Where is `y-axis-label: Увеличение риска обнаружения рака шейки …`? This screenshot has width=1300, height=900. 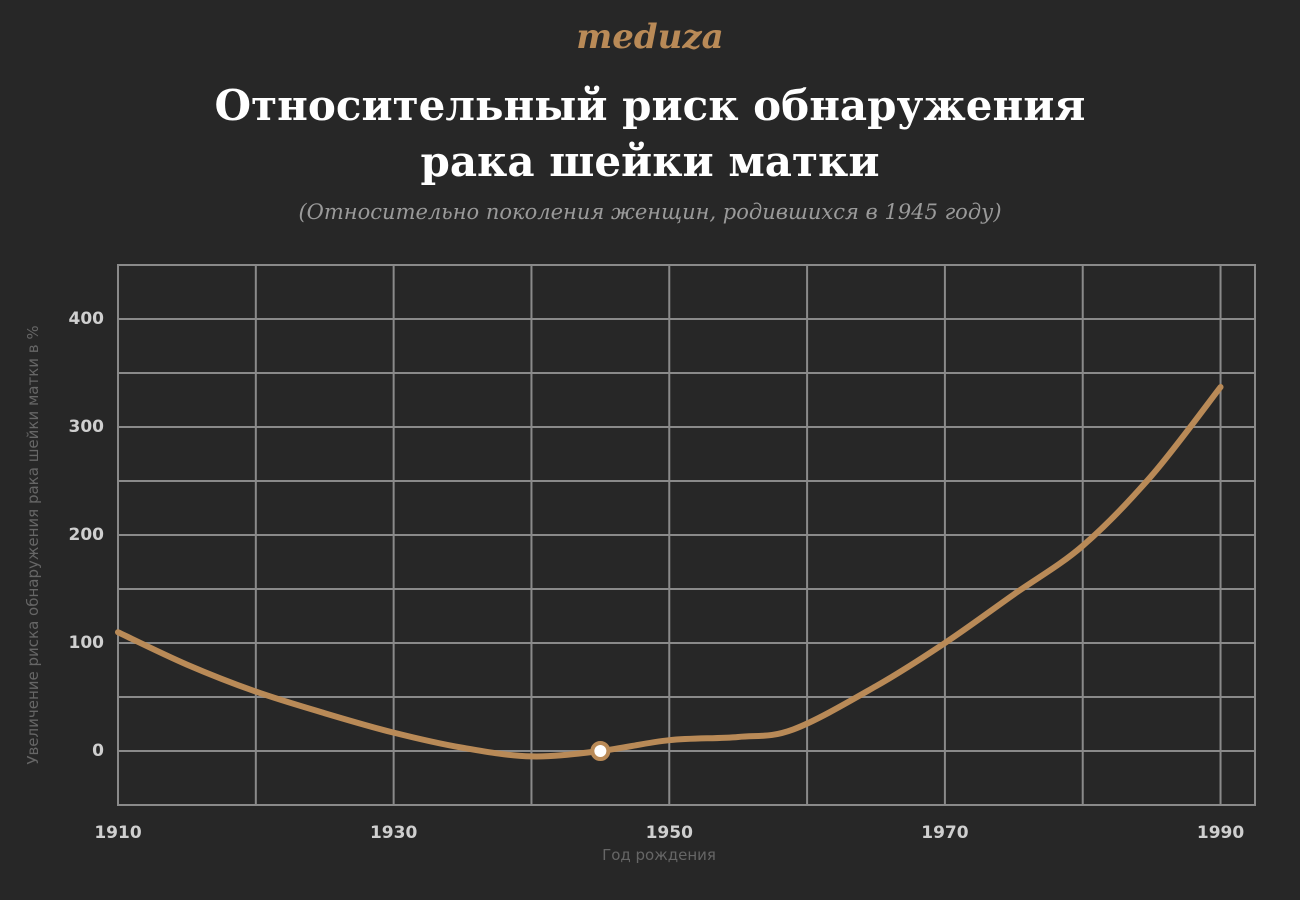
y-axis-label: Увеличение риска обнаружения рака шейки … is located at coordinates (33, 544).